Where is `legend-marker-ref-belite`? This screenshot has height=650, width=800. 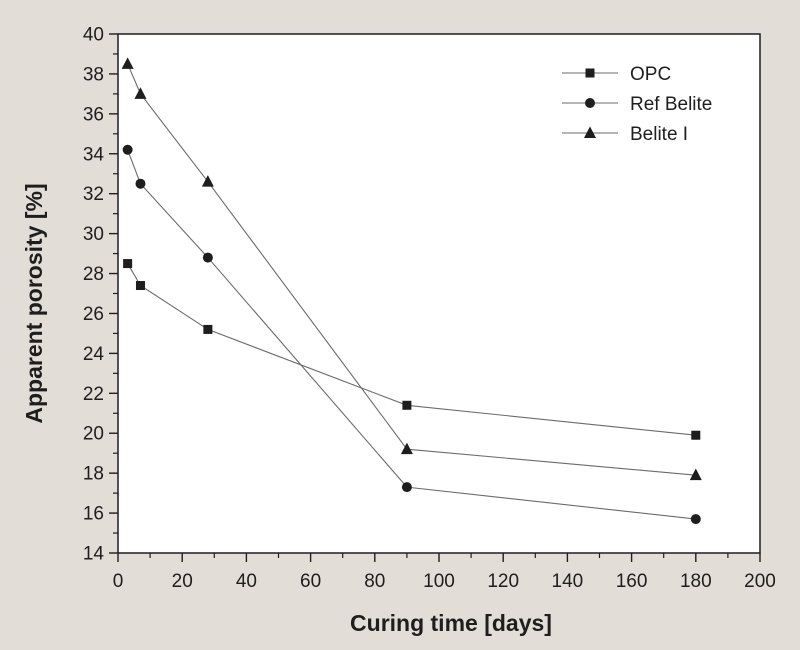
legend-marker-ref-belite is located at coordinates (590, 103).